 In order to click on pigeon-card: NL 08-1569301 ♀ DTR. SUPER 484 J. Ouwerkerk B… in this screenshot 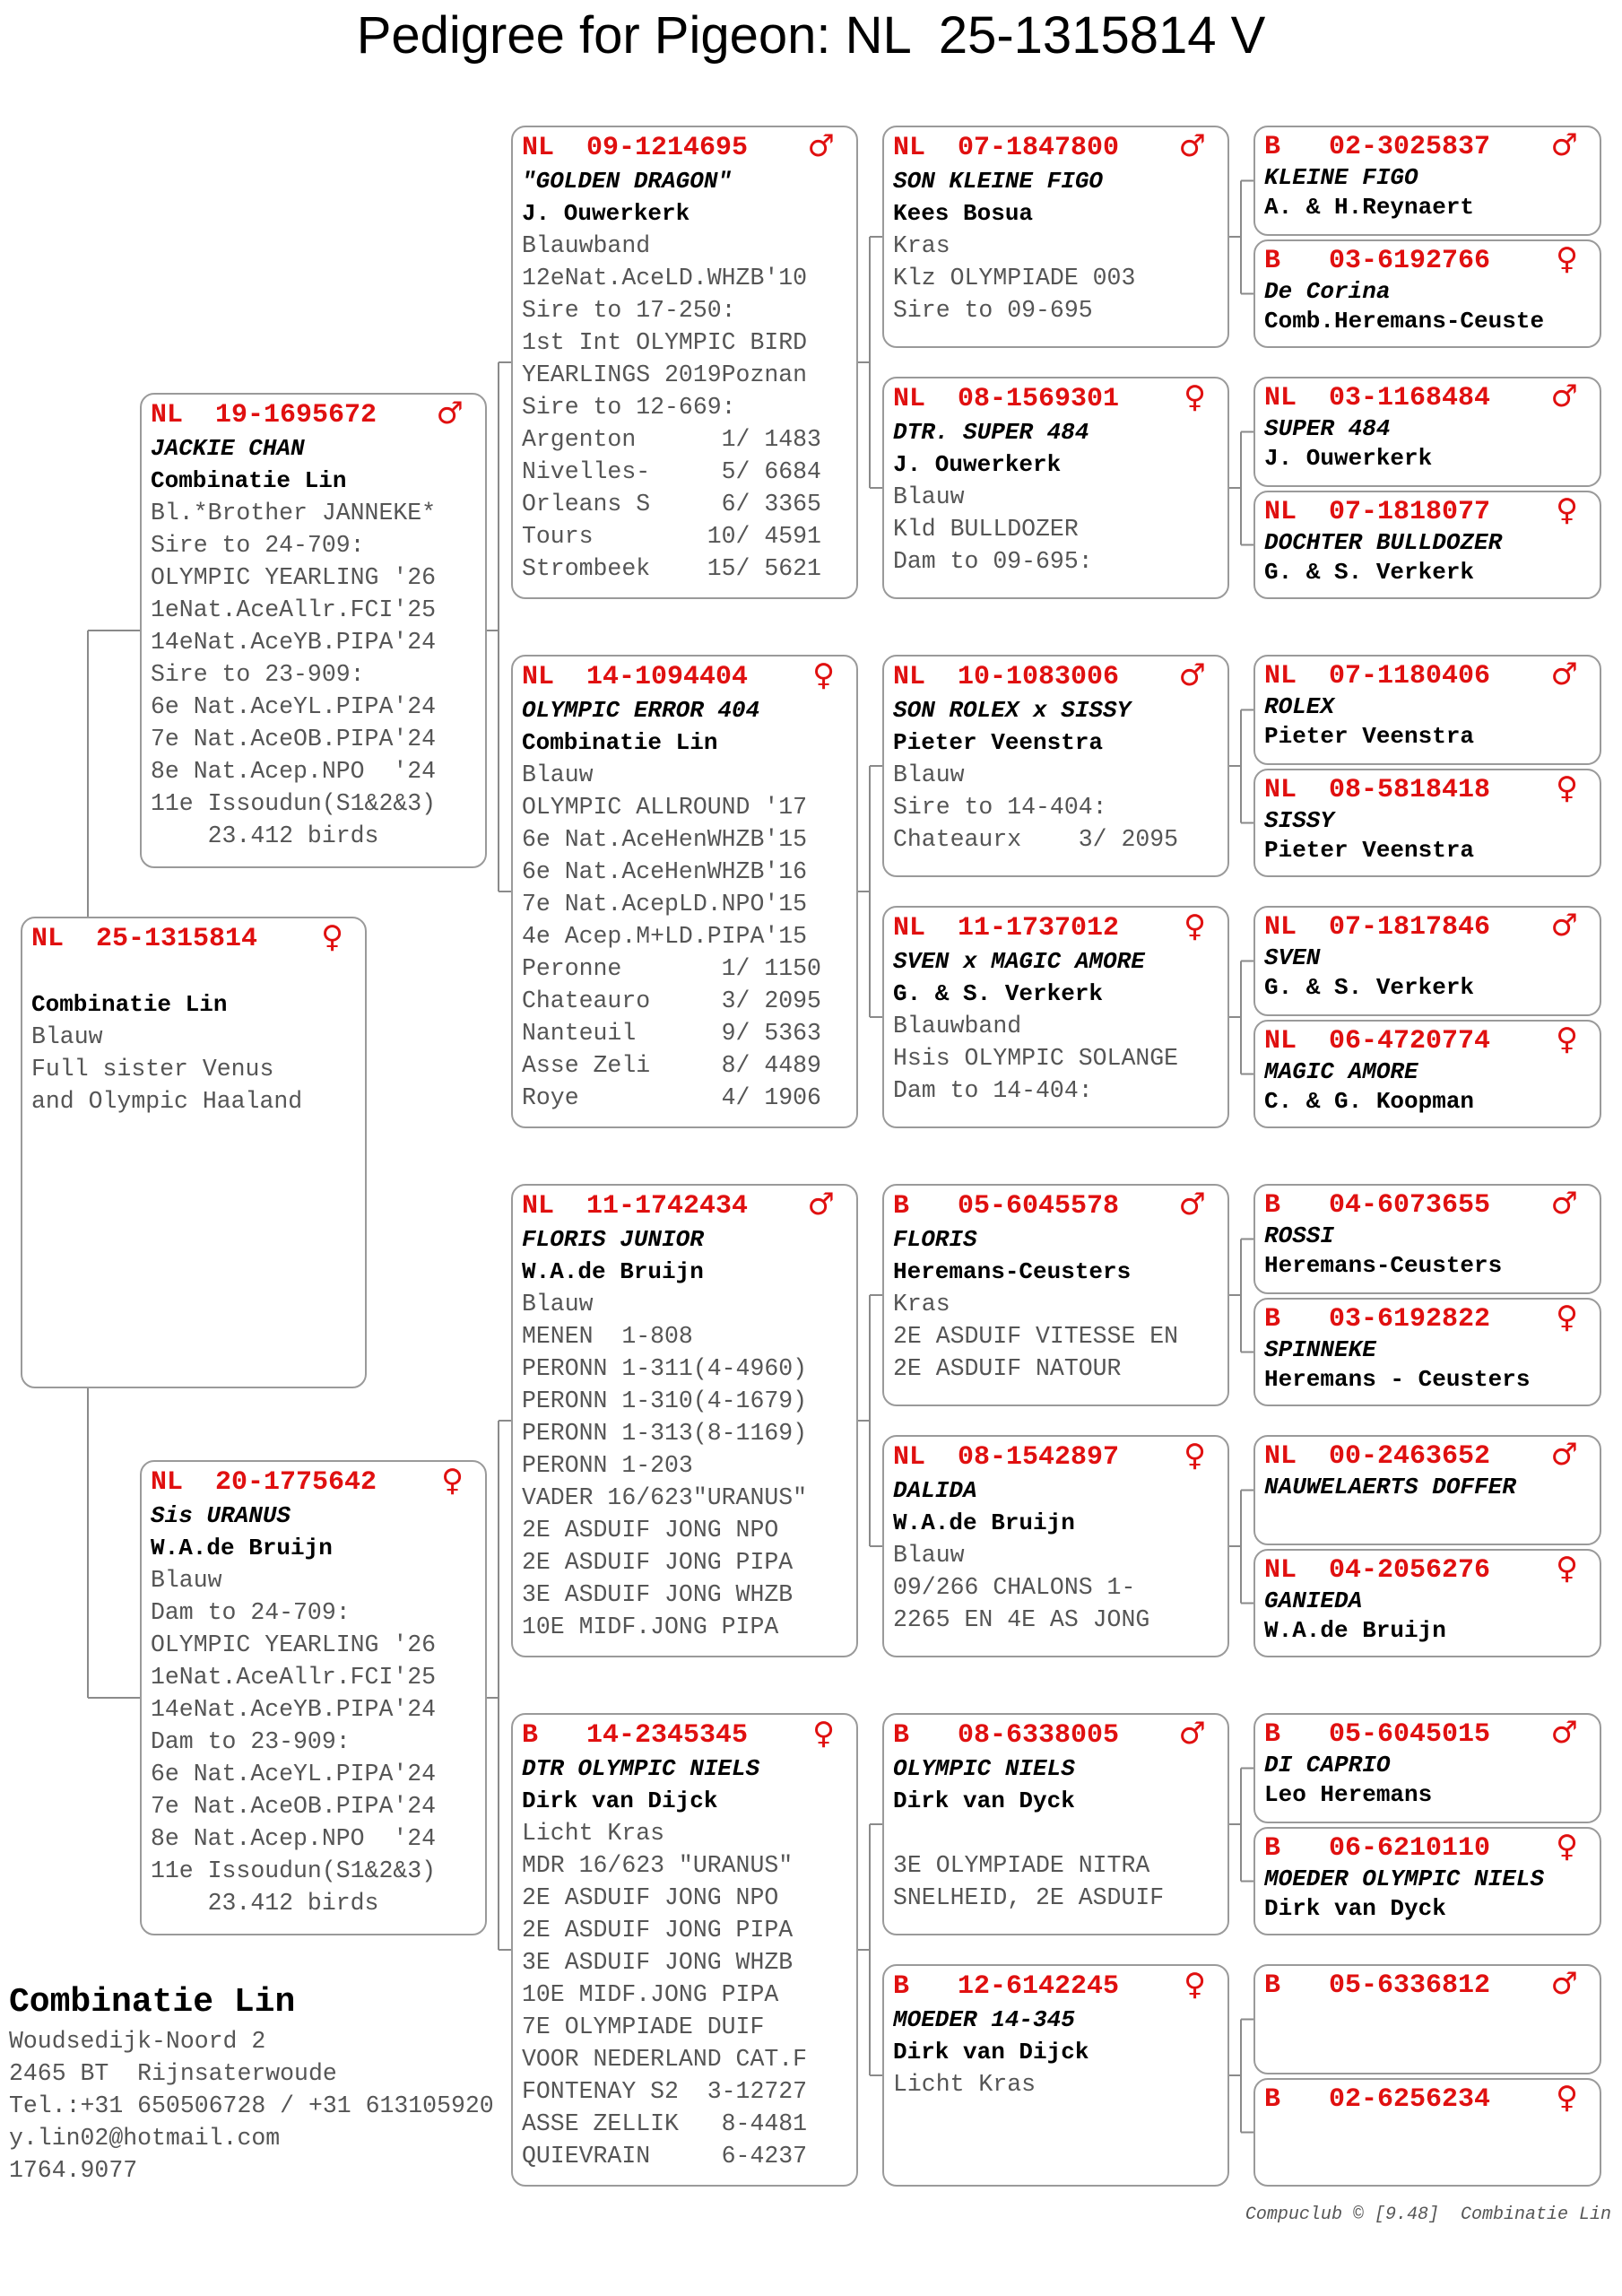, I will do `click(1055, 488)`.